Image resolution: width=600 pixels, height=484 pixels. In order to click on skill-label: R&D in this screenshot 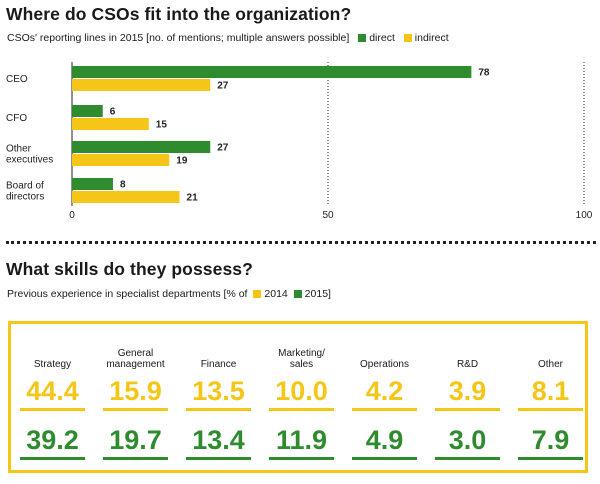, I will do `click(467, 355)`.